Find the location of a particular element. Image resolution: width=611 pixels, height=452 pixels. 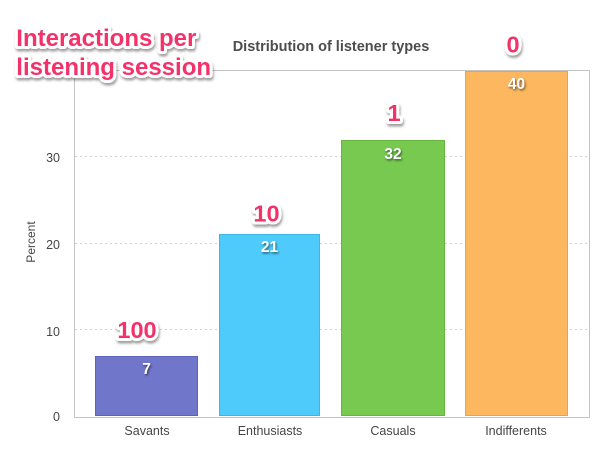

svg-text: 100 is located at coordinates (136, 330).